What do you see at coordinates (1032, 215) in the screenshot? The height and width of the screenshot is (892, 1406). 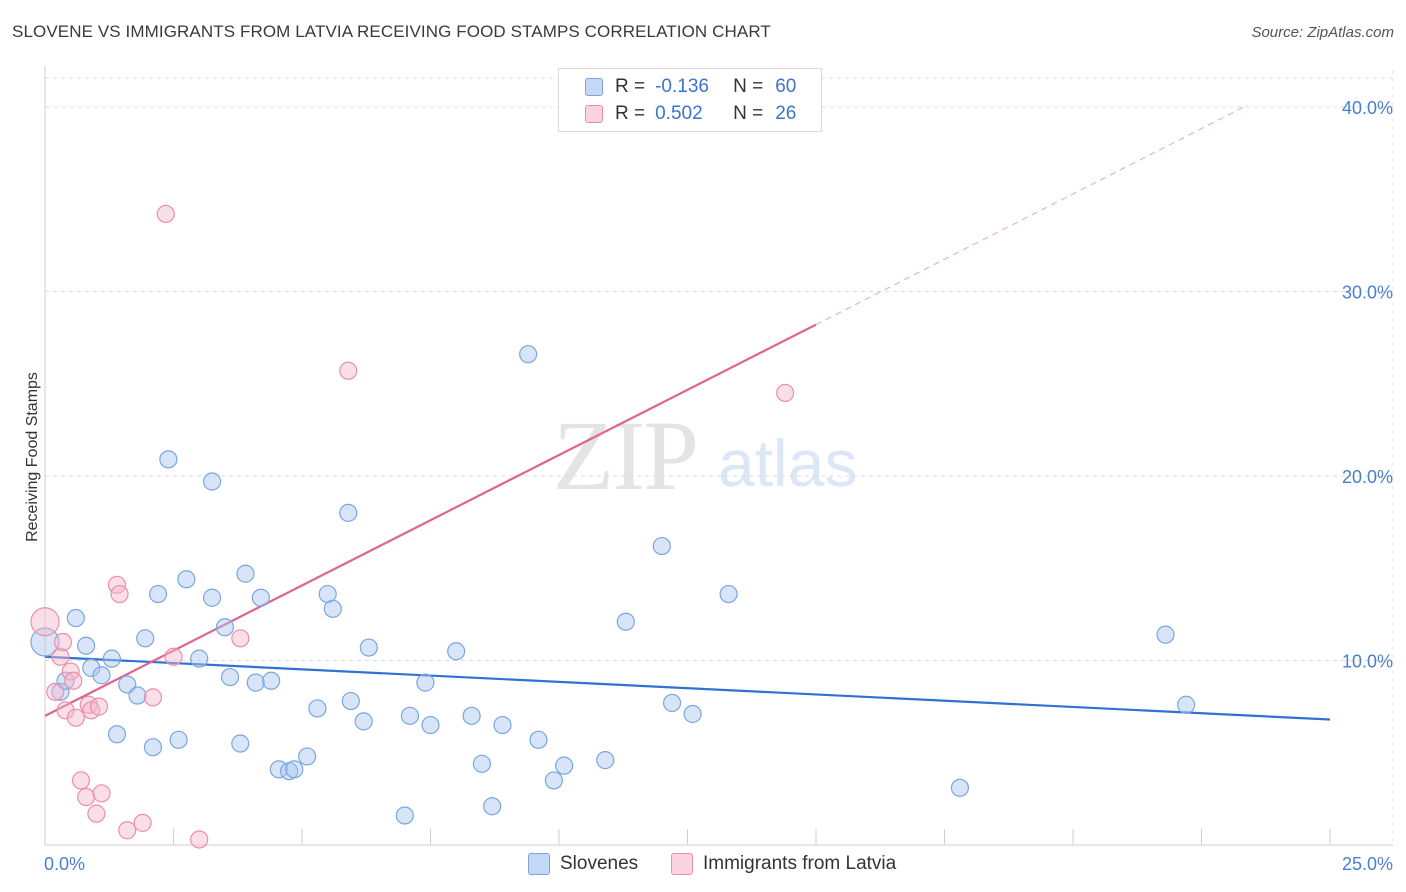 I see `trend-line-extension` at bounding box center [1032, 215].